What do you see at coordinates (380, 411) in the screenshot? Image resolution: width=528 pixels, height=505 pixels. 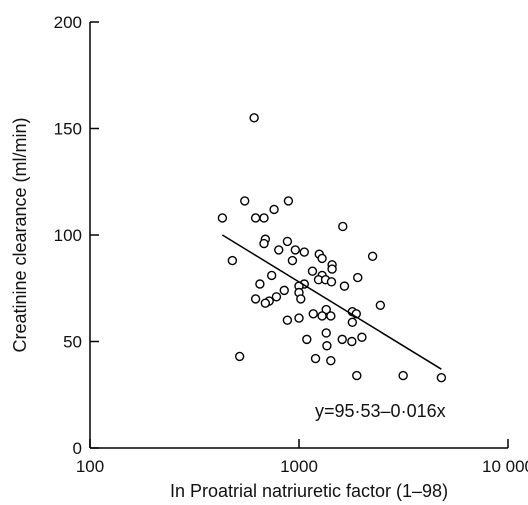 I see `regression-equation: y=95·53–0·016x` at bounding box center [380, 411].